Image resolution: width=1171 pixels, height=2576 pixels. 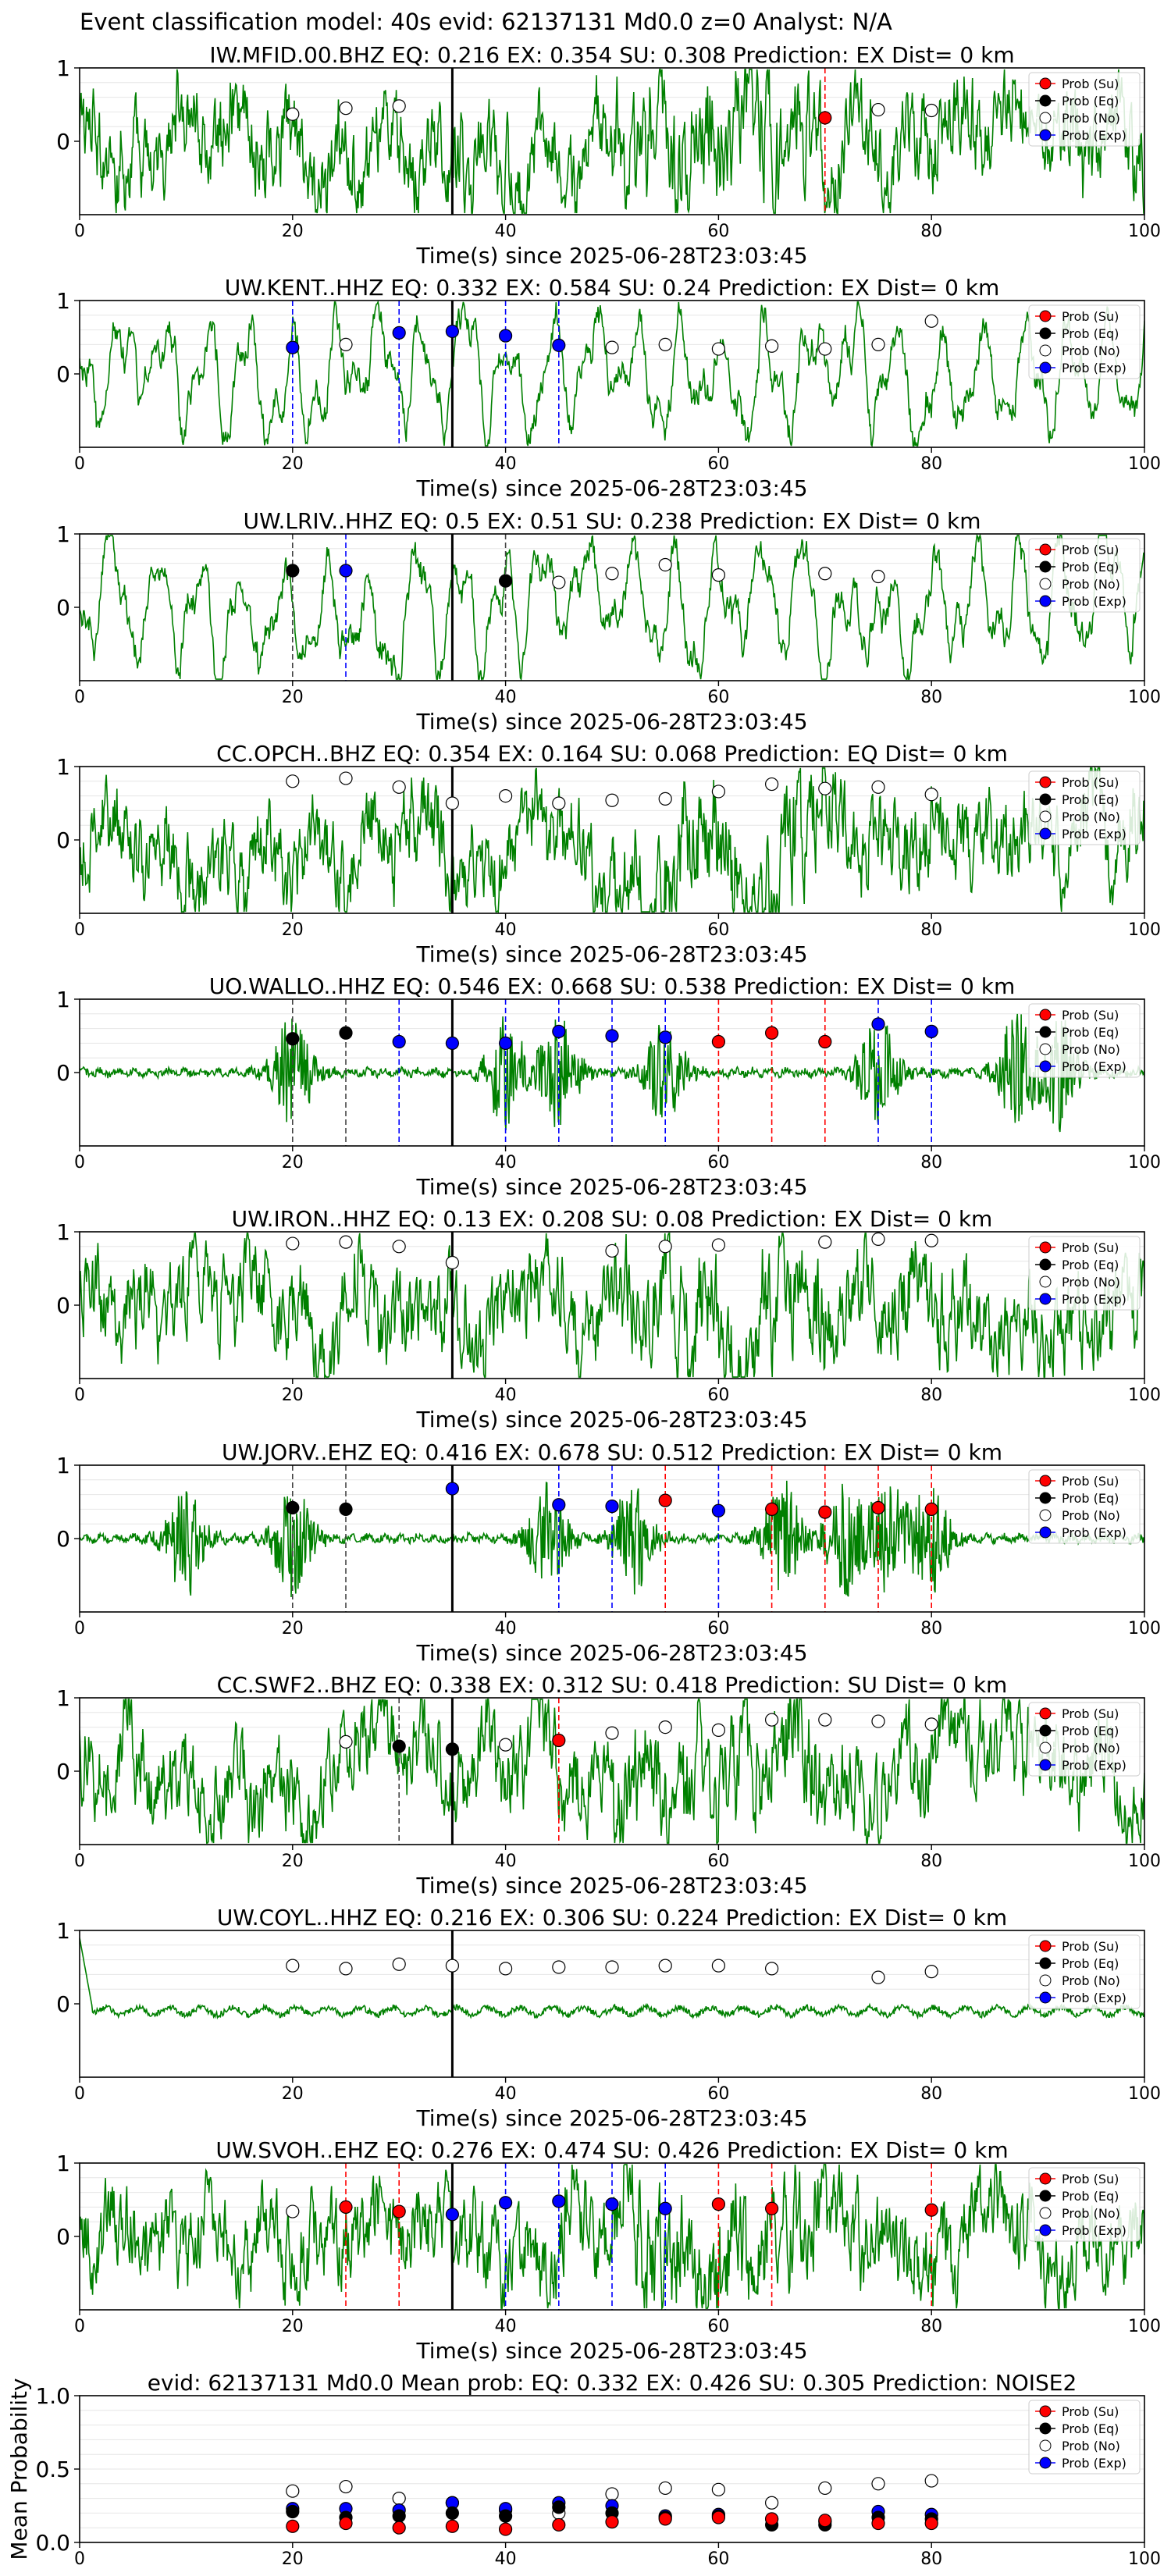 What do you see at coordinates (611, 2118) in the screenshot?
I see `x-axis-label: Time(s) since 2025-06-28T23:03:45` at bounding box center [611, 2118].